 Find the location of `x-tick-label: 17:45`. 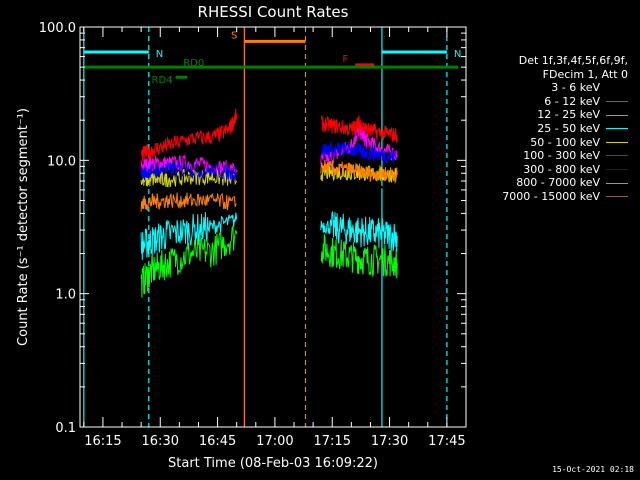

x-tick-label: 17:45 is located at coordinates (446, 441).